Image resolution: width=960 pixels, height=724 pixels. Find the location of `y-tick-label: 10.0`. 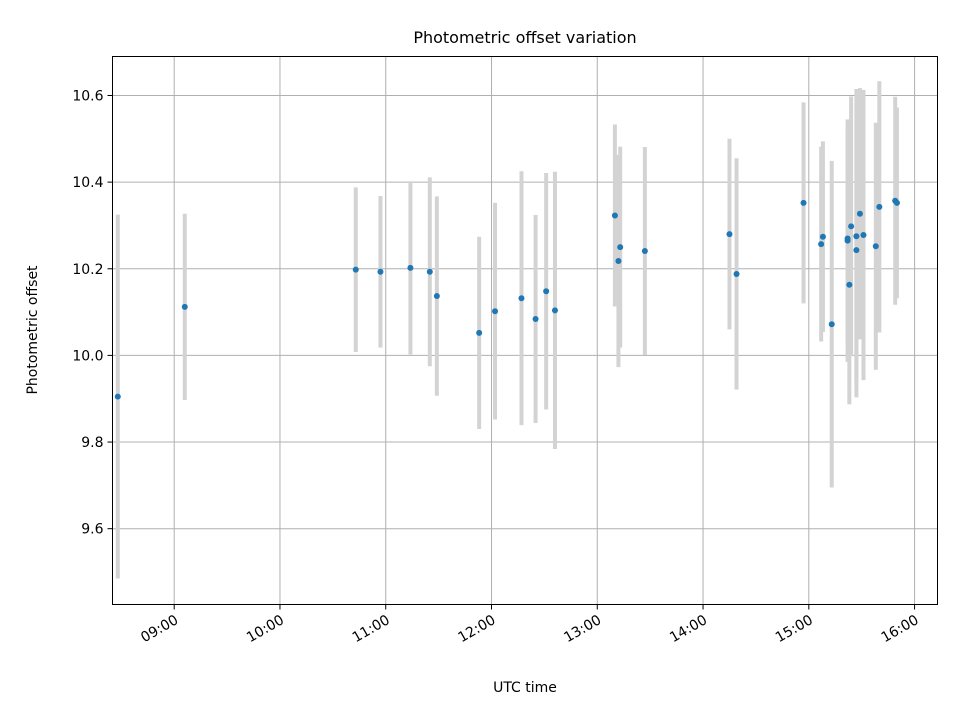

y-tick-label: 10.0 is located at coordinates (87, 356).